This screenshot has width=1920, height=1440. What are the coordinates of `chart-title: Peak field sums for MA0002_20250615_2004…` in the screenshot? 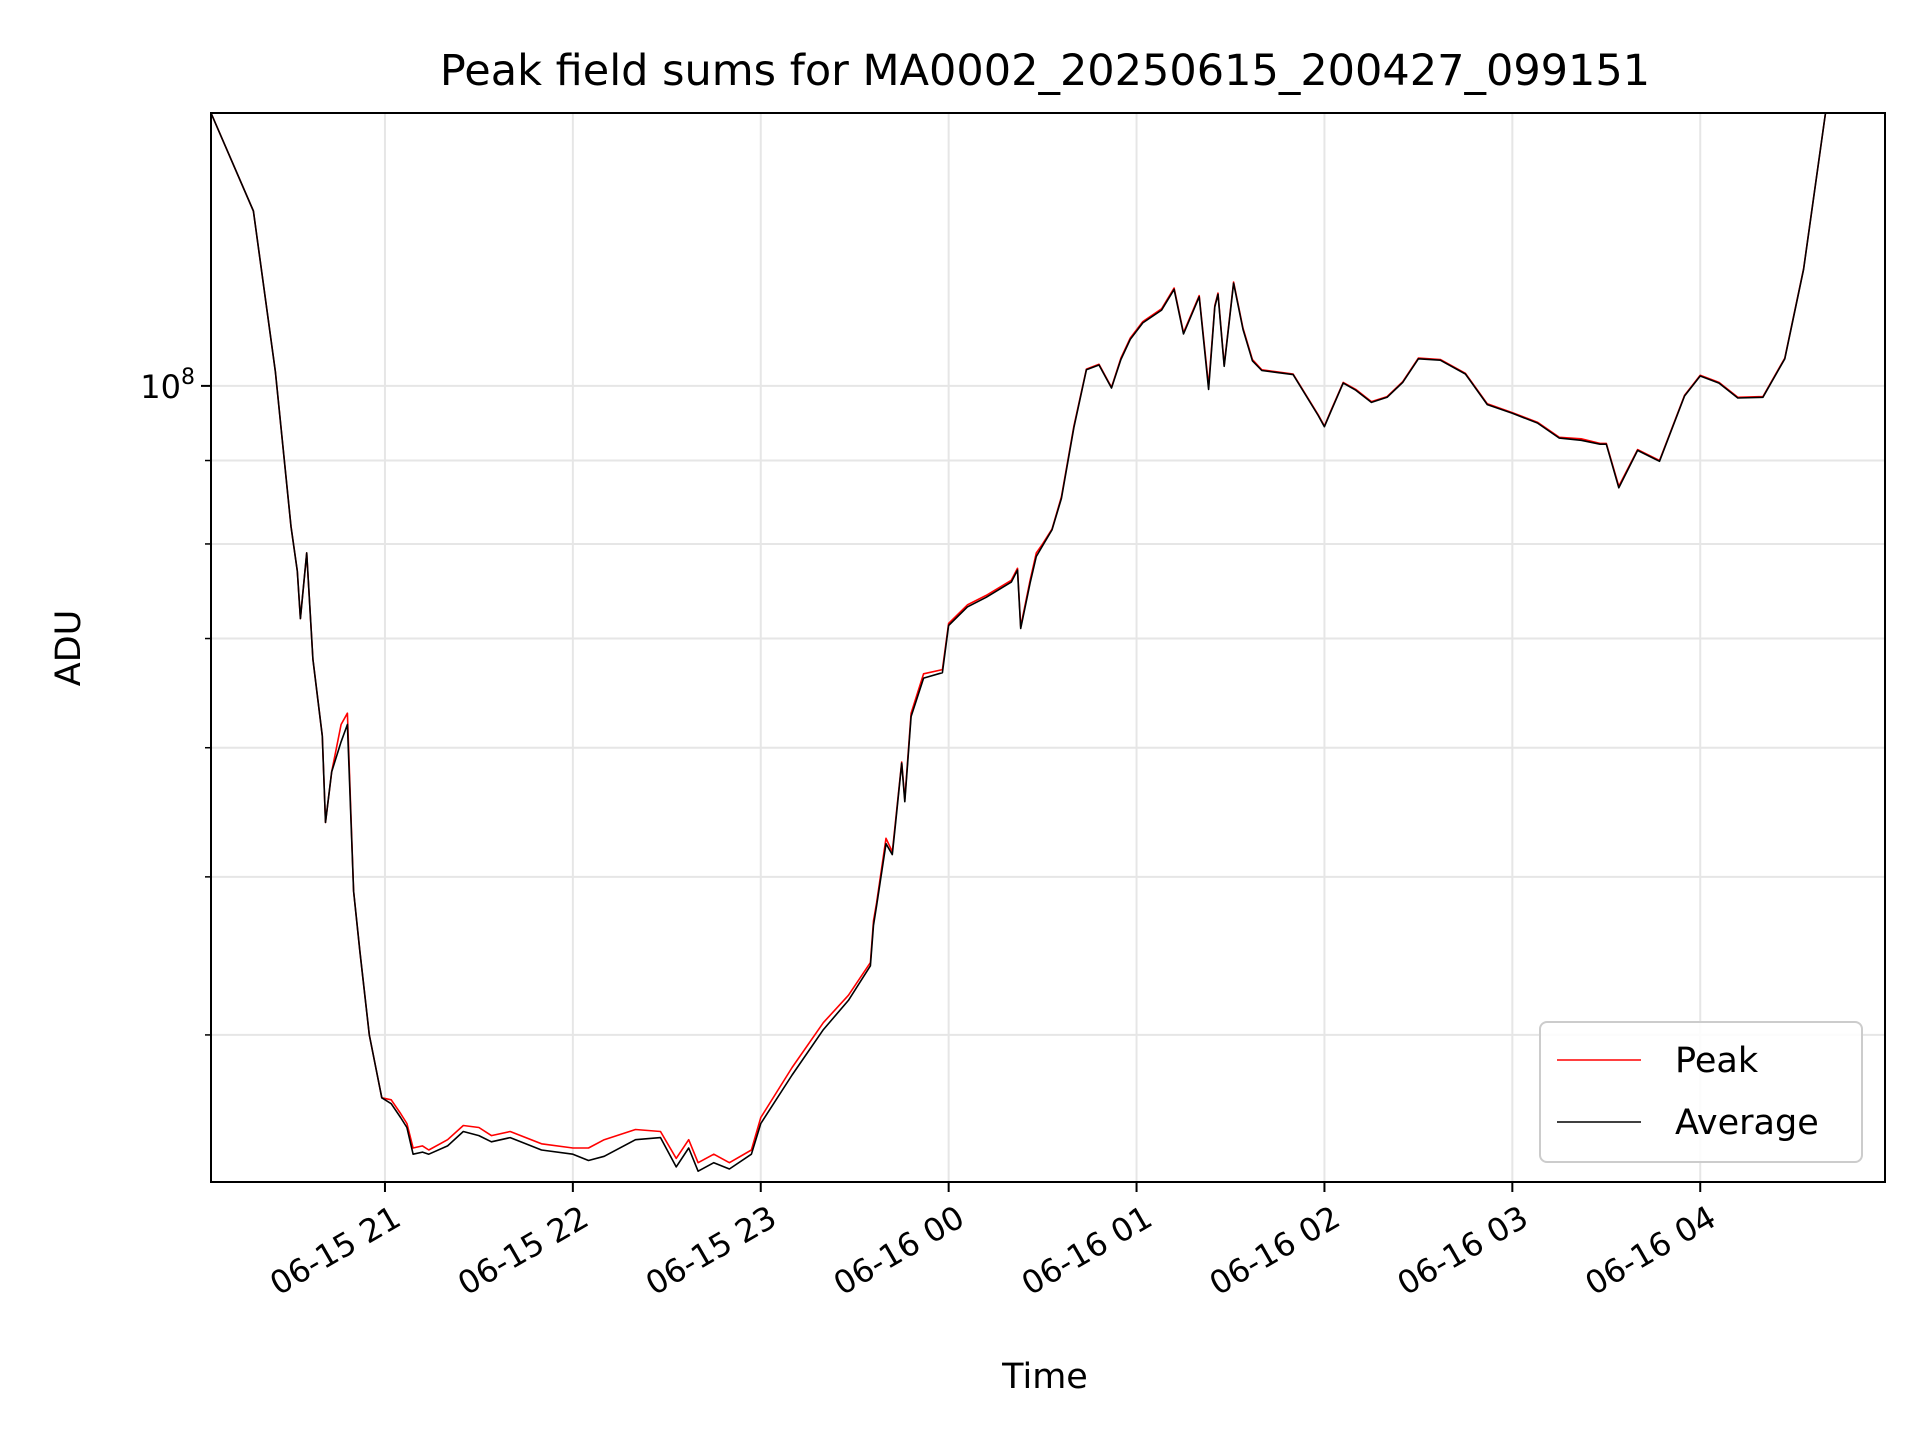 It's located at (1045, 71).